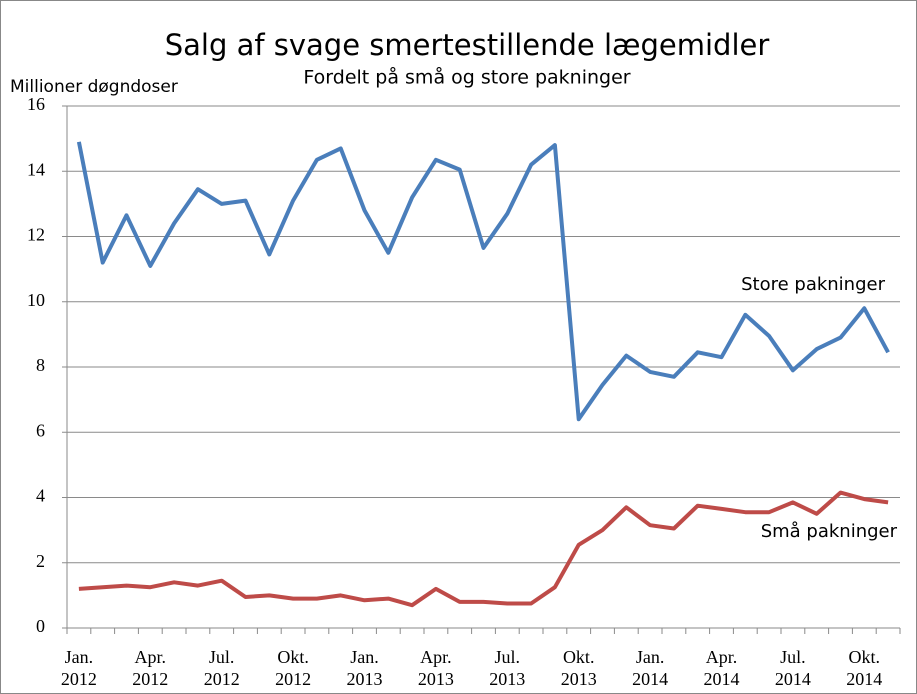 Image resolution: width=917 pixels, height=694 pixels. What do you see at coordinates (40, 561) in the screenshot?
I see `y-tick-label: 2` at bounding box center [40, 561].